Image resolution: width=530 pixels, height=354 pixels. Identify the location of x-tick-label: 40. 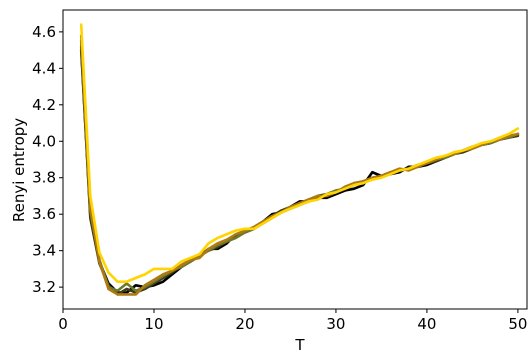
(426, 324).